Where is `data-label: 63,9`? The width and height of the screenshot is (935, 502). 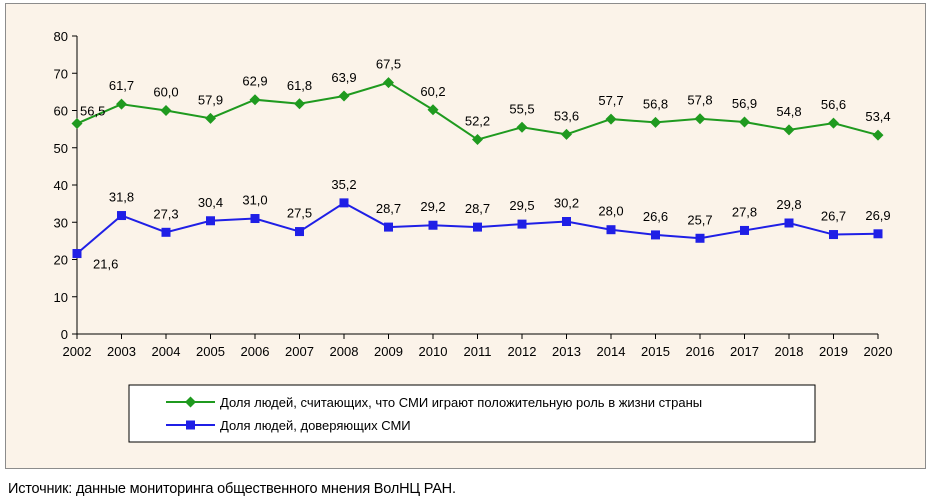 data-label: 63,9 is located at coordinates (343, 77).